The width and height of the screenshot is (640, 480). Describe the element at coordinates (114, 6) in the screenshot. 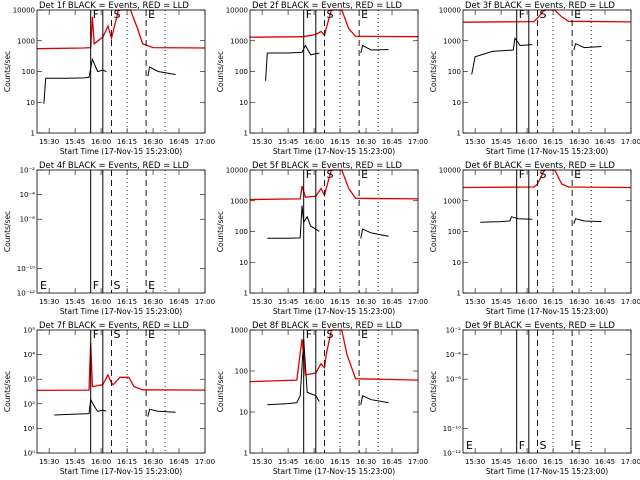

I see `panel-title: Det 1f BLACK = Events, RED = LLD` at that location.